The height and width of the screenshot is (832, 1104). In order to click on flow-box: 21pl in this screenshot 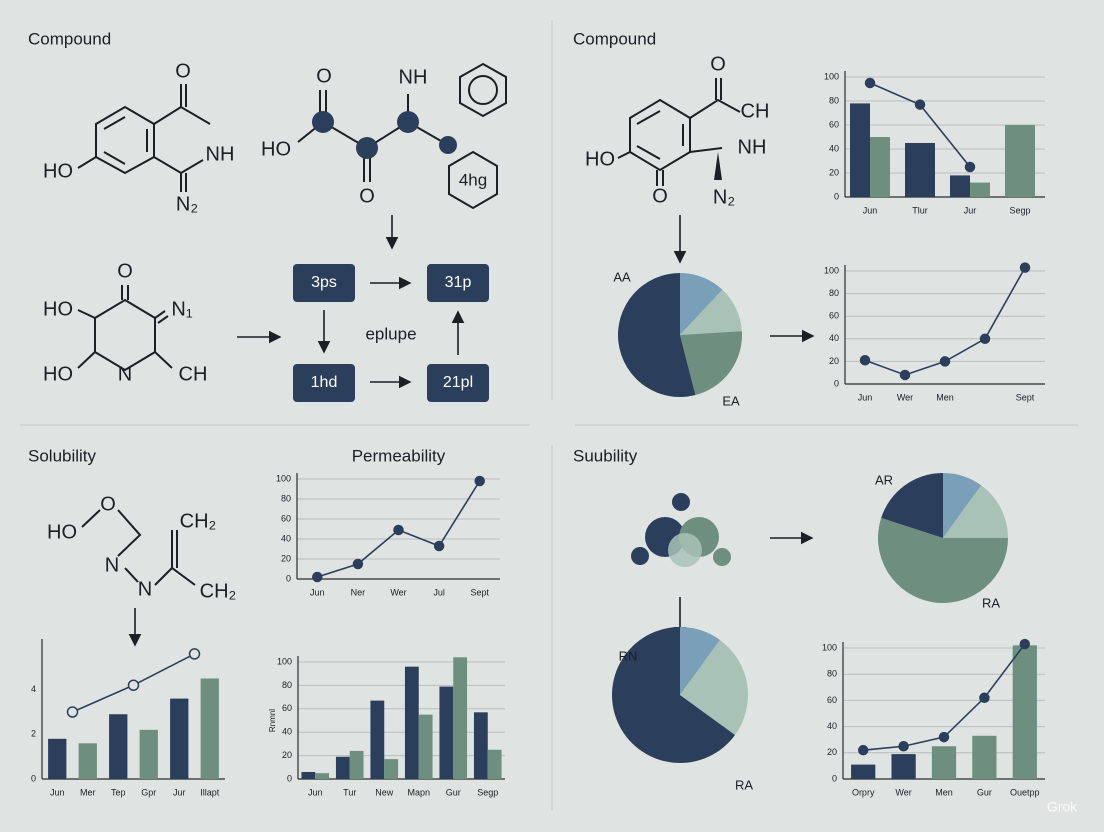, I will do `click(458, 382)`.